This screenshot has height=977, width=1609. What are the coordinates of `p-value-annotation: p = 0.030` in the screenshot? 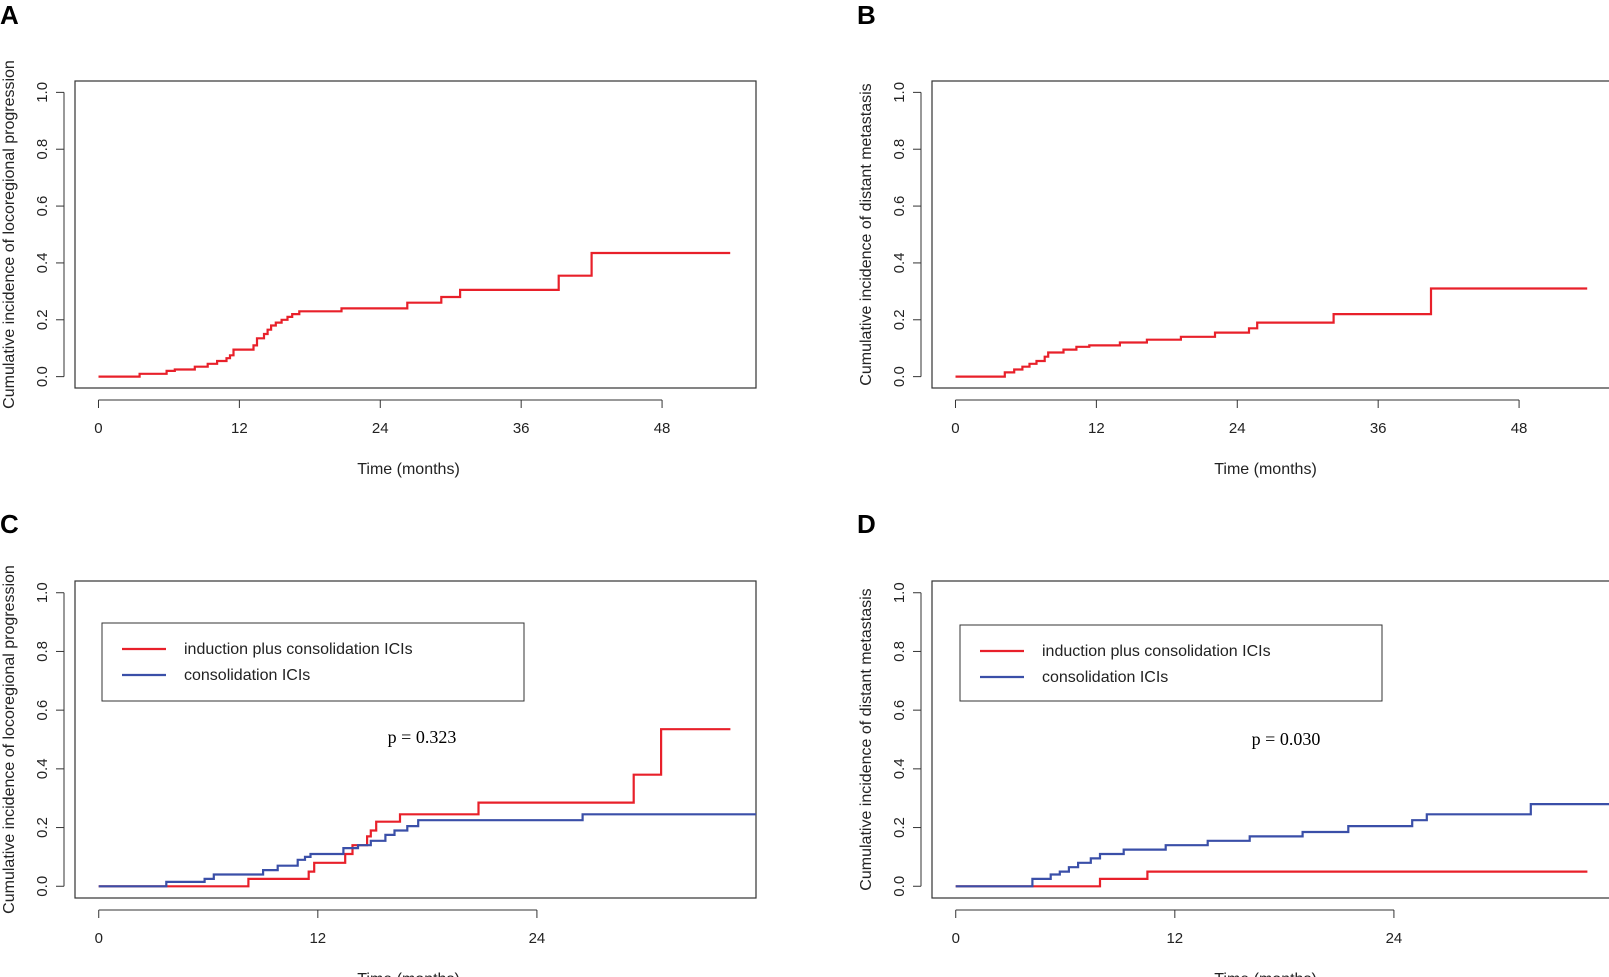 It's located at (1286, 739).